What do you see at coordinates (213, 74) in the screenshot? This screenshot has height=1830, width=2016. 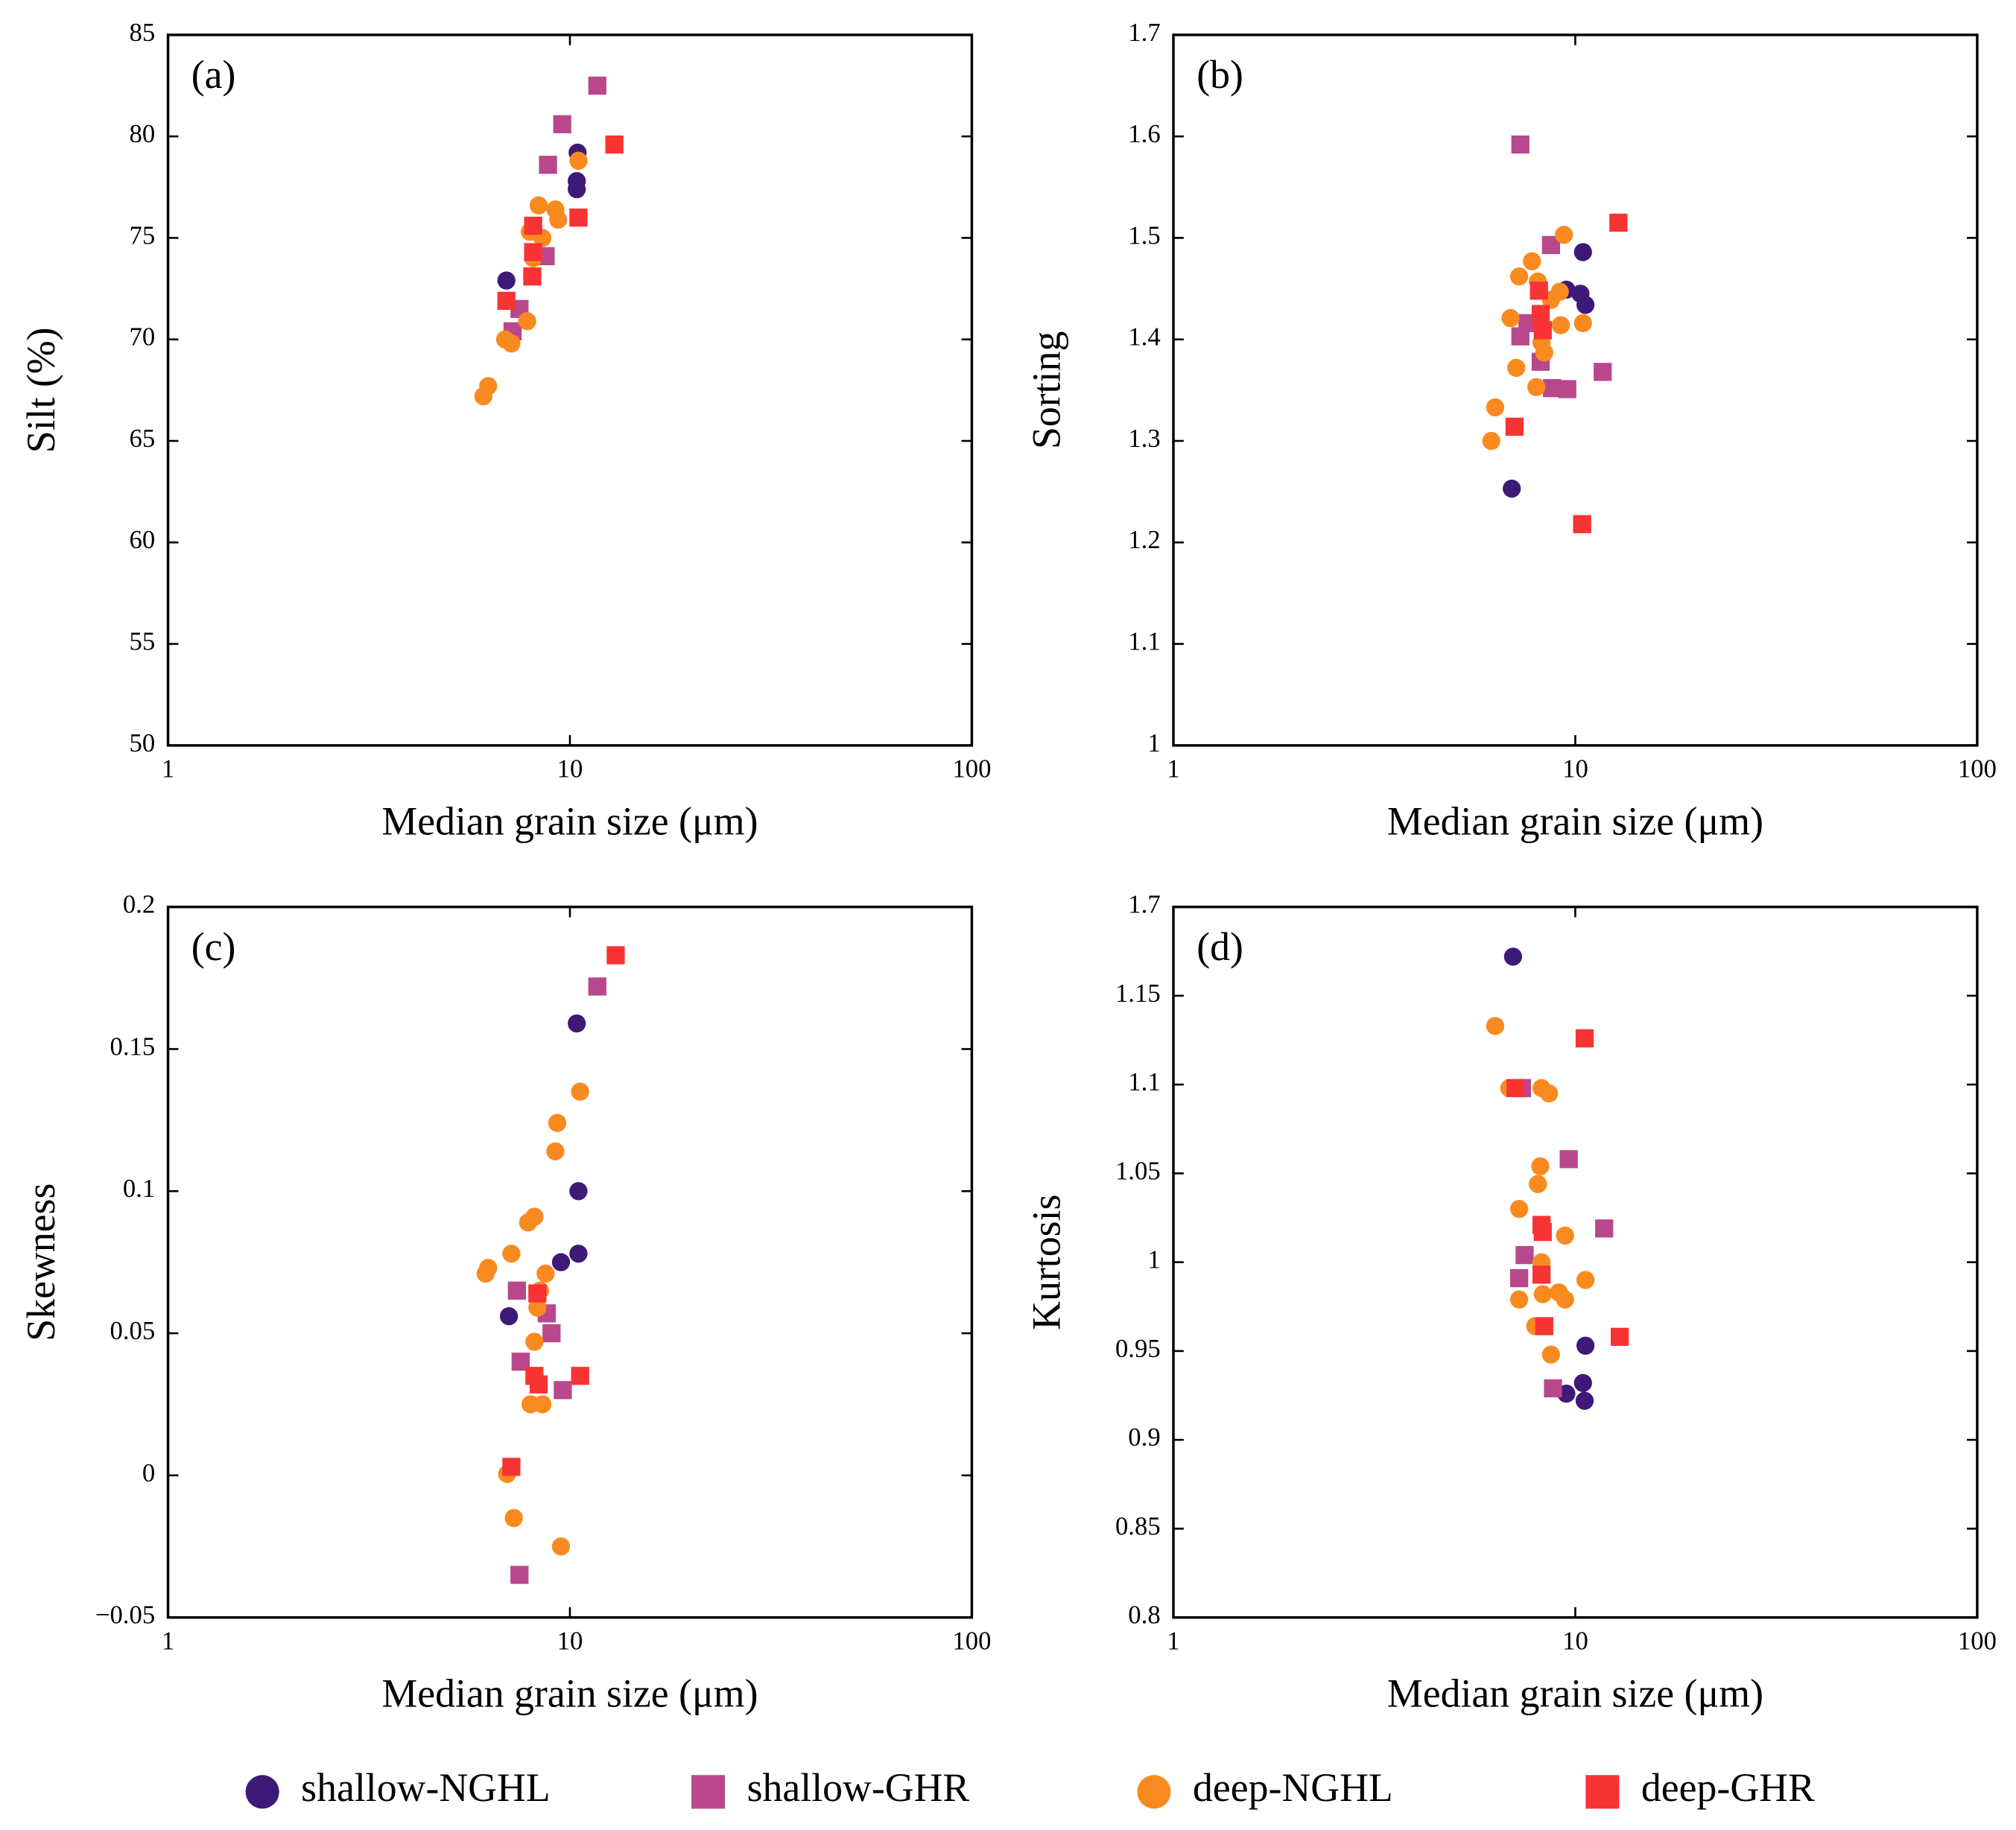 I see `panel-label: (a)` at bounding box center [213, 74].